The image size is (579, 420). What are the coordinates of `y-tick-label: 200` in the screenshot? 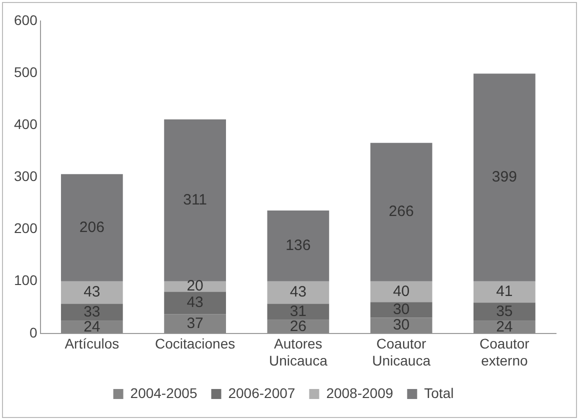 It's located at (26, 228).